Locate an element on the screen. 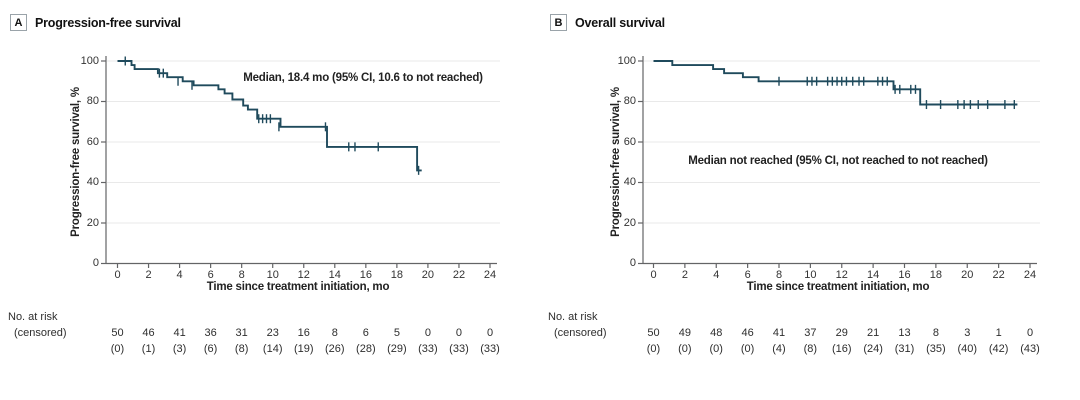 The width and height of the screenshot is (1080, 400). censored-count: (8) is located at coordinates (810, 349).